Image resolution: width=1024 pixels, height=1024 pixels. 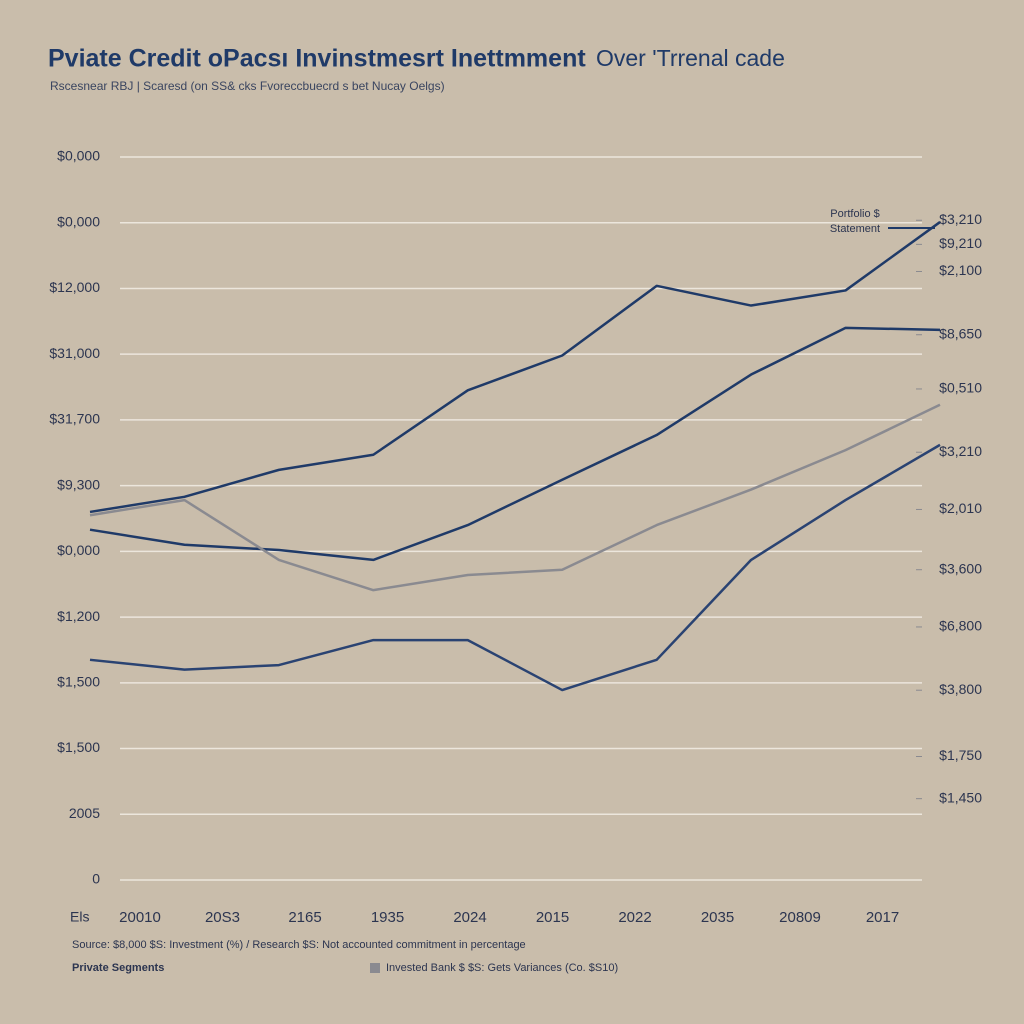 What do you see at coordinates (882, 917) in the screenshot?
I see `x-tick-label: 2017` at bounding box center [882, 917].